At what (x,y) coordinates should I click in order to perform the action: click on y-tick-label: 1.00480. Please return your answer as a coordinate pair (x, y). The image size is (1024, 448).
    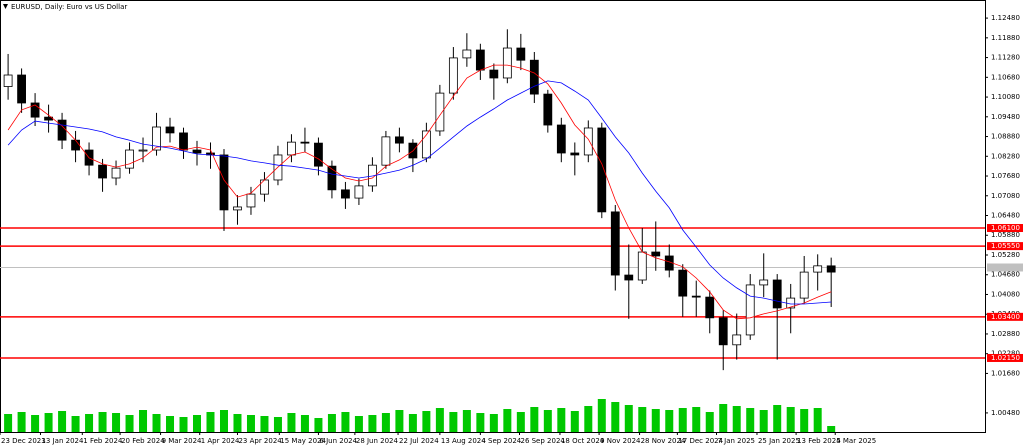
    Looking at the image, I should click on (1005, 413).